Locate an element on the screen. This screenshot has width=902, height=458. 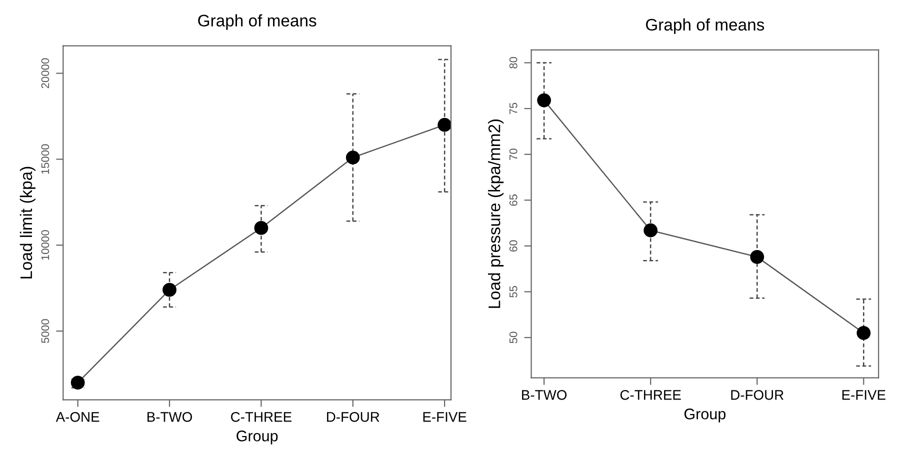
y-tick-label: 60 is located at coordinates (513, 246).